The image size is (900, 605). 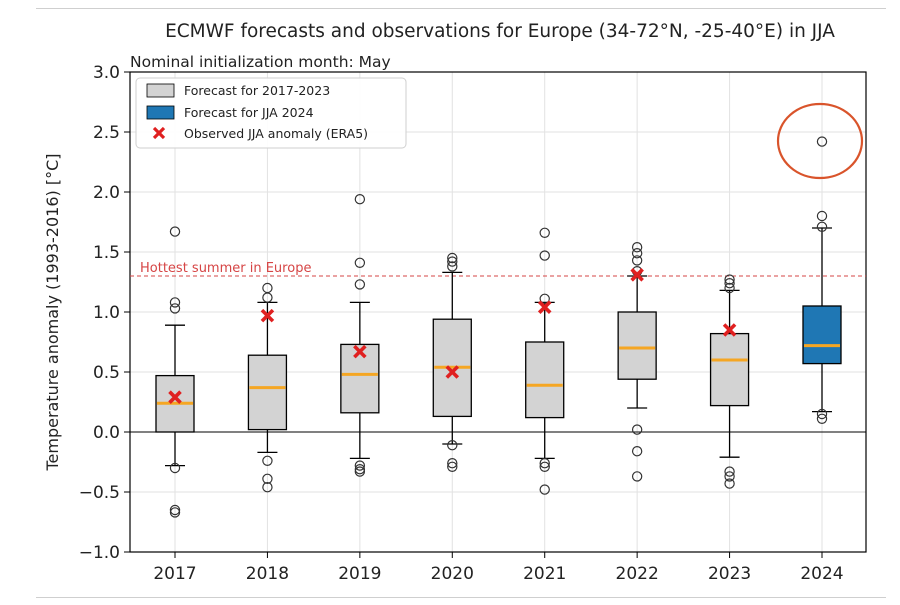 I want to click on box-group-2018, so click(x=267, y=387).